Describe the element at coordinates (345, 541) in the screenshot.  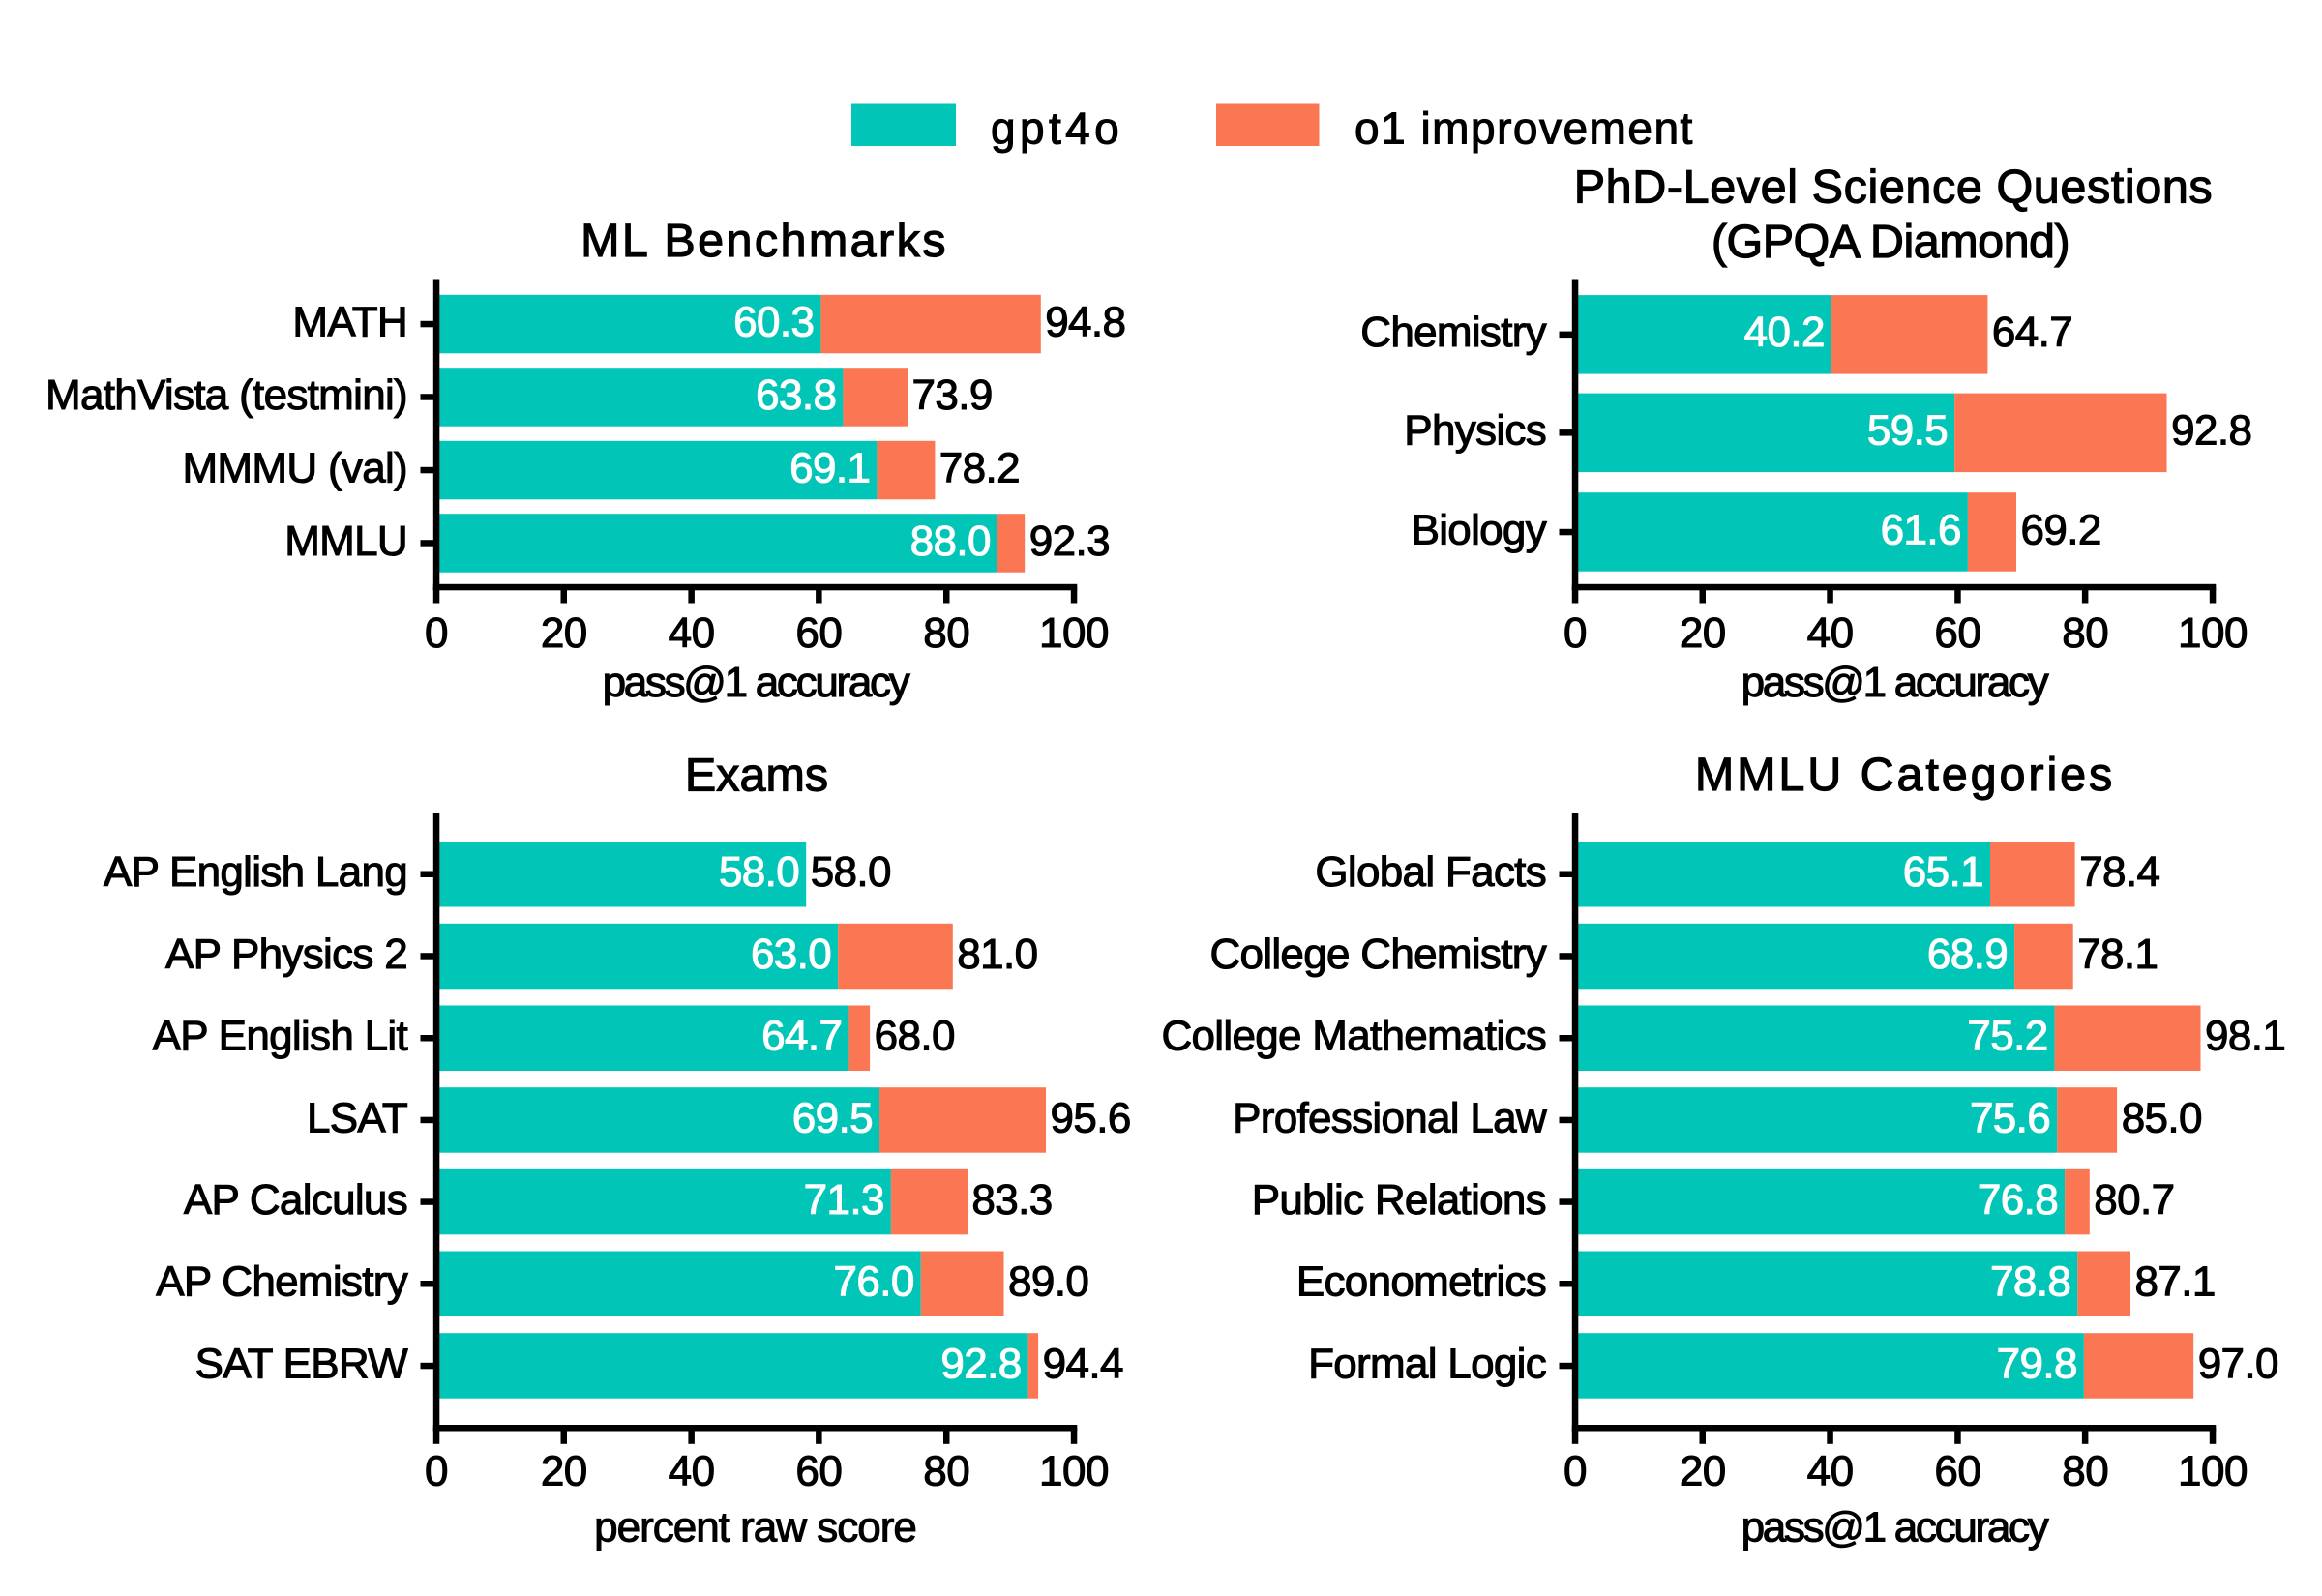
I see `svg-text: MMLU` at that location.